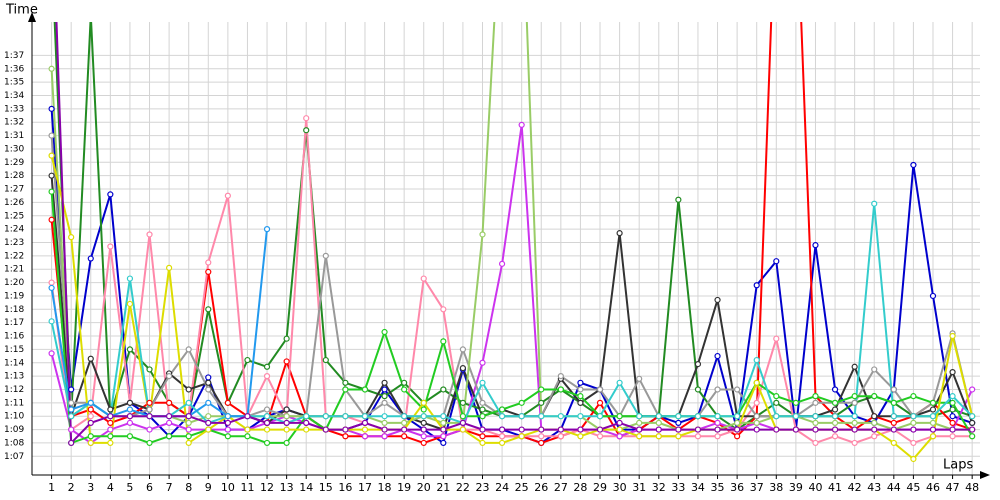 The width and height of the screenshot is (1000, 500). What do you see at coordinates (482, 487) in the screenshot?
I see `x-tick-label: 23` at bounding box center [482, 487].